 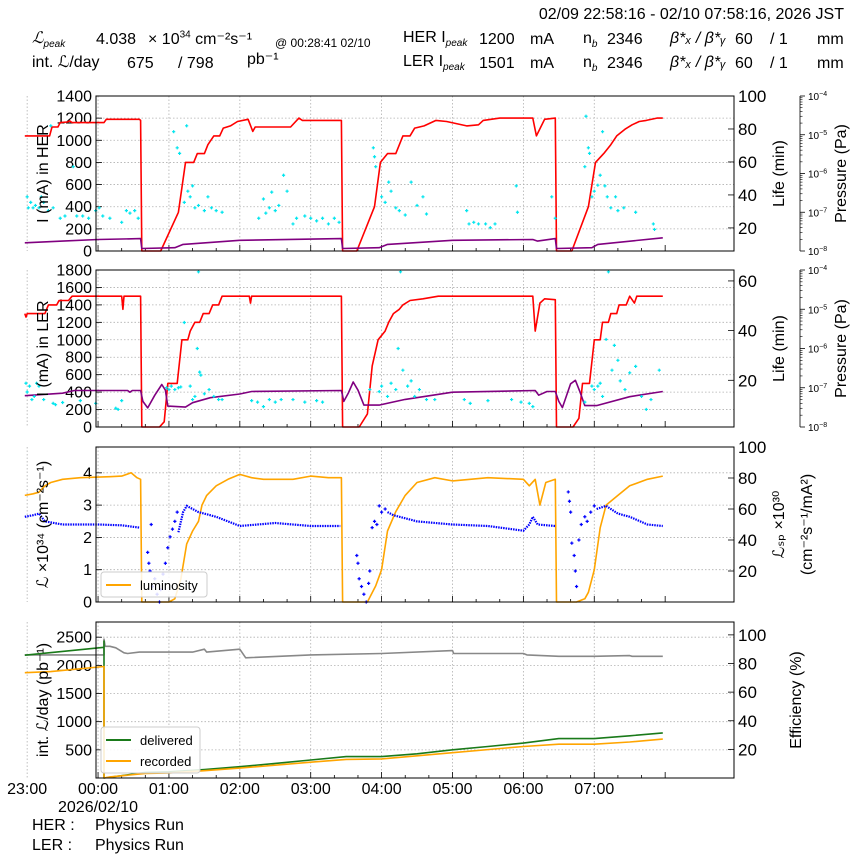 I want to click on her-ipeak-unit: mA, so click(x=542, y=39).